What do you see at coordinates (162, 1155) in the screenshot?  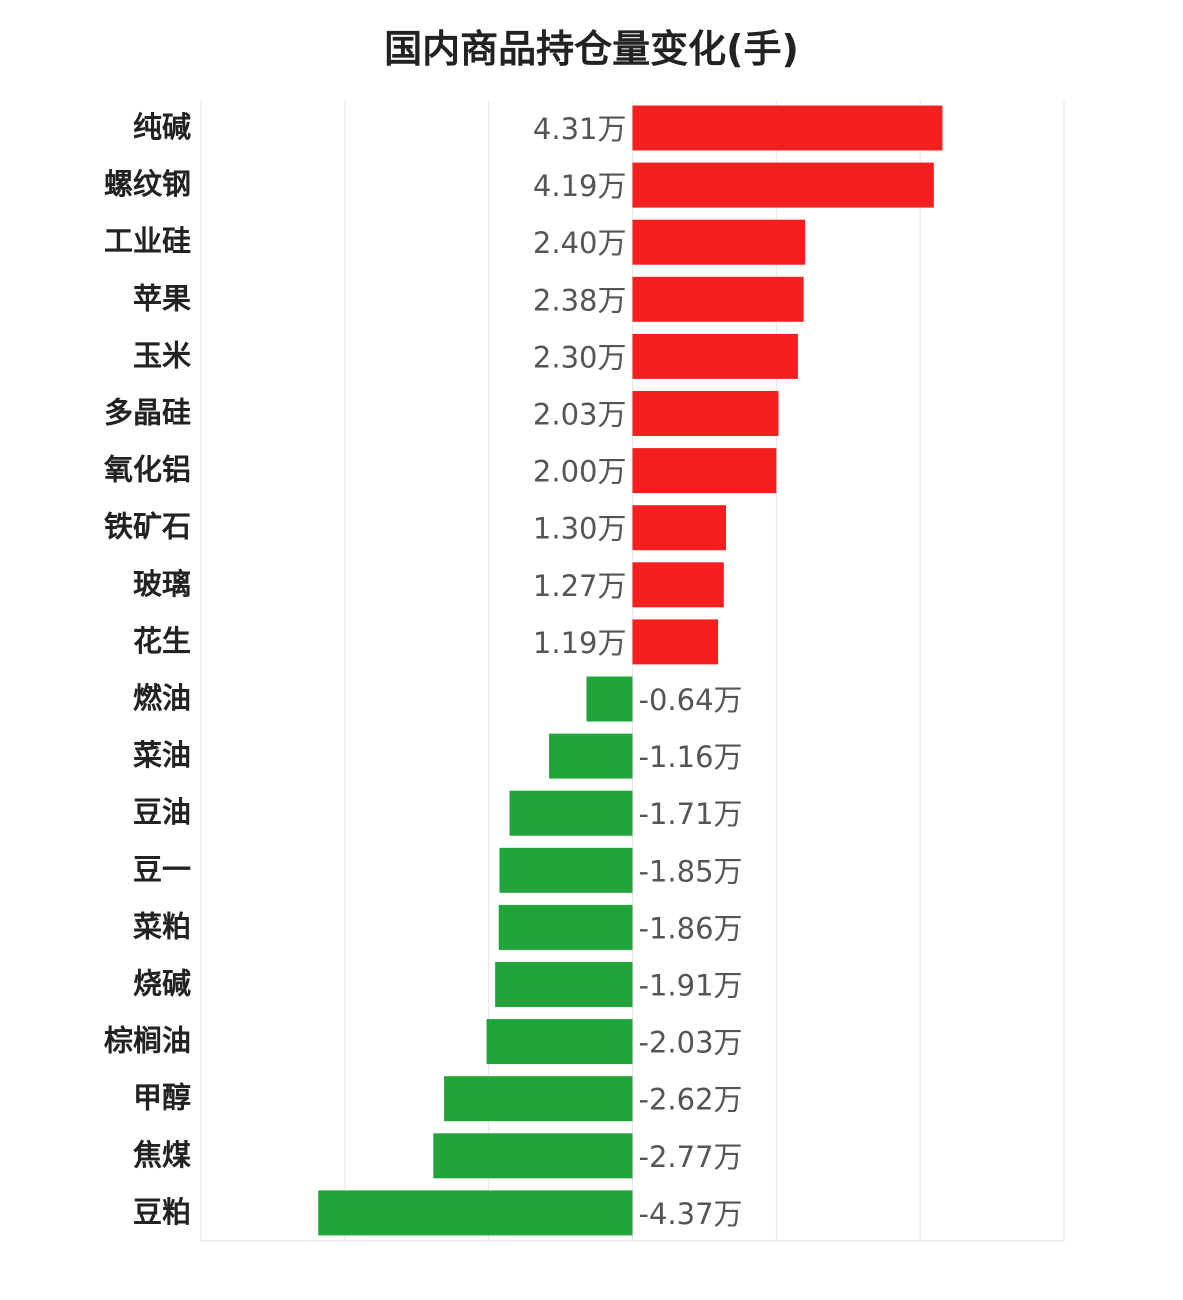 I see `category-label: 焦煤` at bounding box center [162, 1155].